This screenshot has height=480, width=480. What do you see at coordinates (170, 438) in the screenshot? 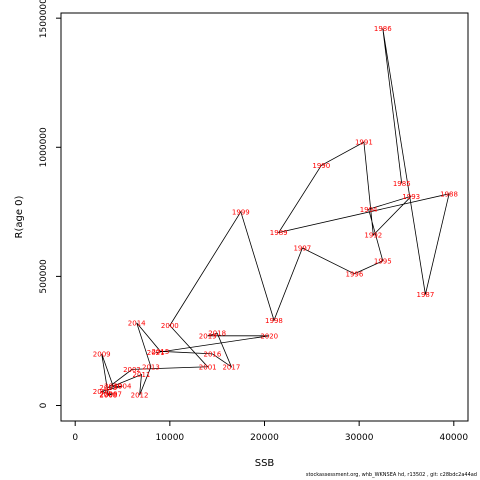
I see `x-tick-label: 10000` at bounding box center [170, 438].